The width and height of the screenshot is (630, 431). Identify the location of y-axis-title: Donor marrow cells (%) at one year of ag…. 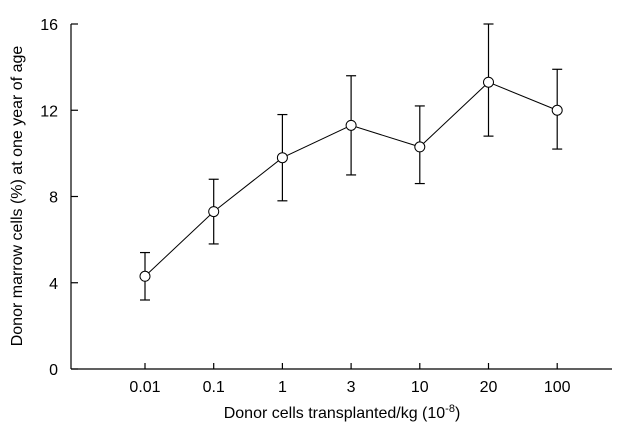
(17, 196).